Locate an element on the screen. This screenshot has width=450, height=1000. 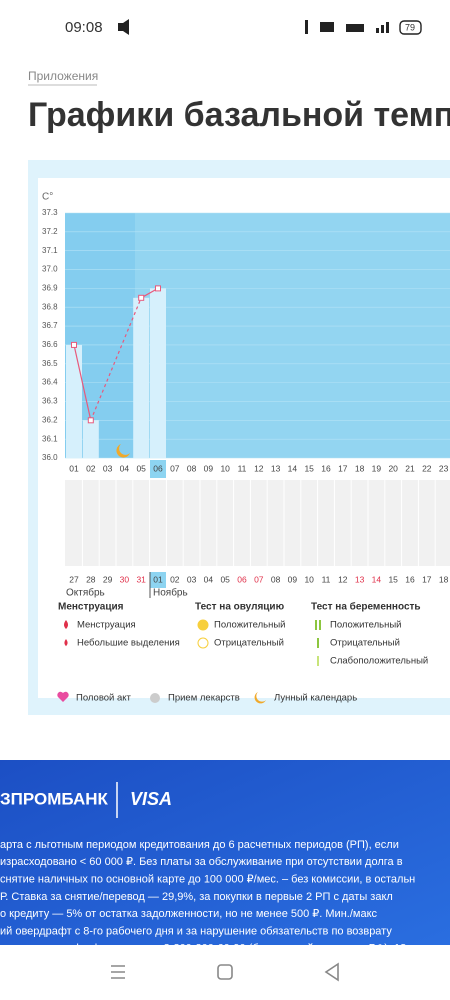
legend-item: Лунный календарь is located at coordinates (315, 698).